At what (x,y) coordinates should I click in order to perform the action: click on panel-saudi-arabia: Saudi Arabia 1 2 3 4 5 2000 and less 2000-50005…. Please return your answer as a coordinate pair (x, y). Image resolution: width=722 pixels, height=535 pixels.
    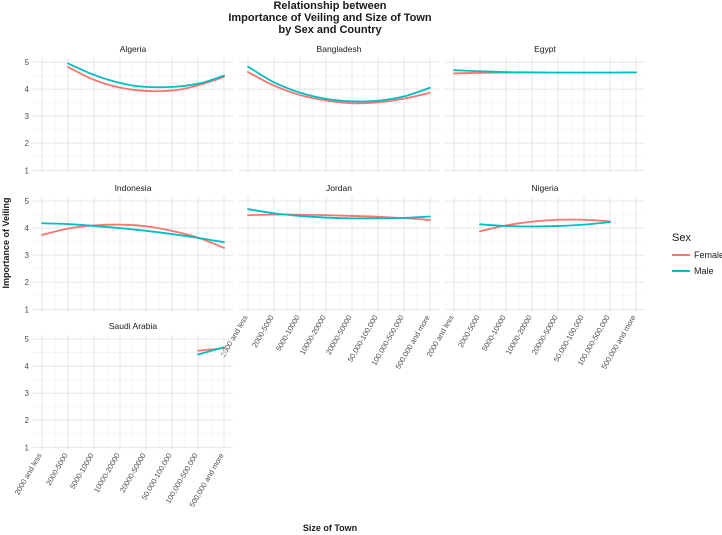
    Looking at the image, I should click on (123, 415).